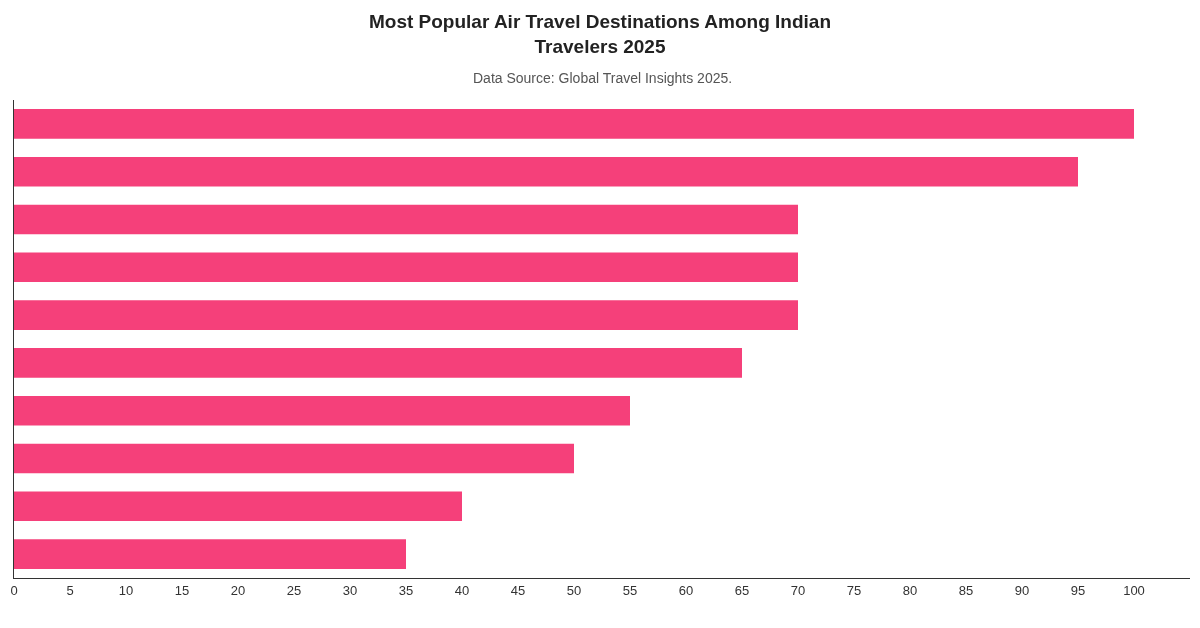 The width and height of the screenshot is (1200, 628). Describe the element at coordinates (630, 590) in the screenshot. I see `x-tick-label: 55` at that location.